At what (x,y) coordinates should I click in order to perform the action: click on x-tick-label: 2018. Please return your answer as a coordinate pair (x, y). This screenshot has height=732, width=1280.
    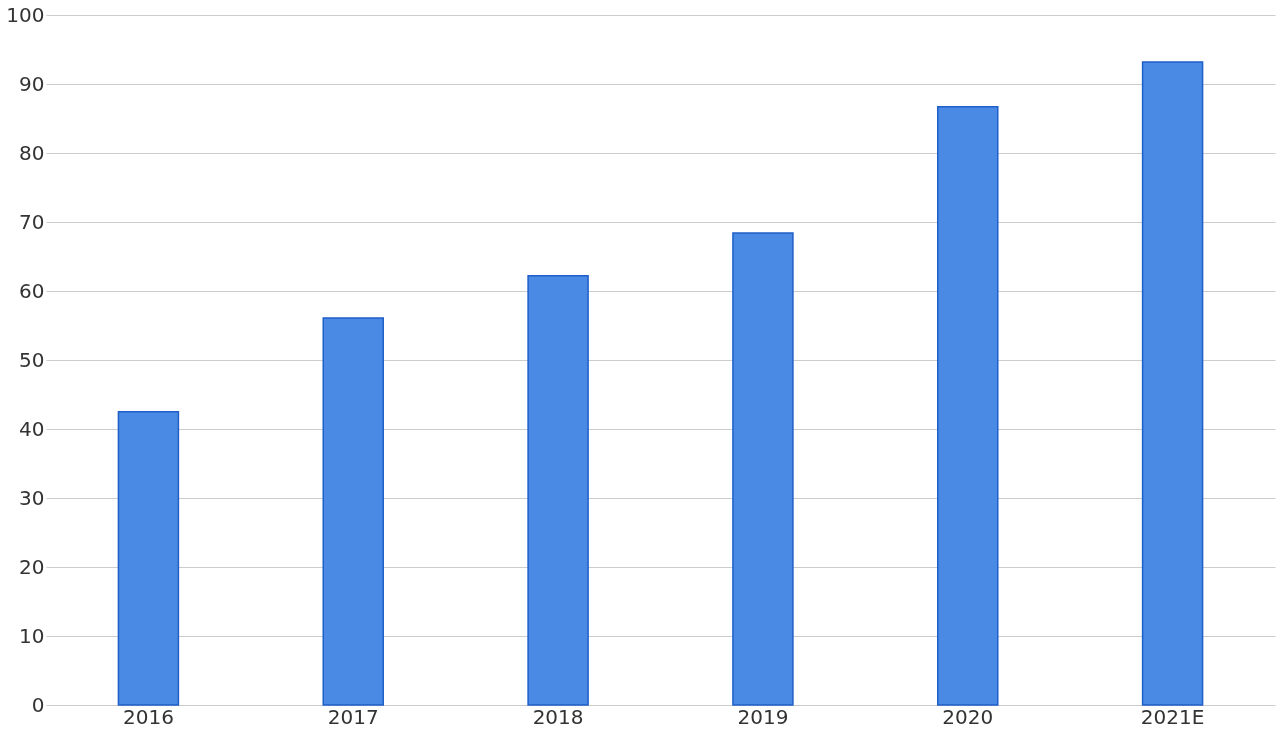
    Looking at the image, I should click on (558, 716).